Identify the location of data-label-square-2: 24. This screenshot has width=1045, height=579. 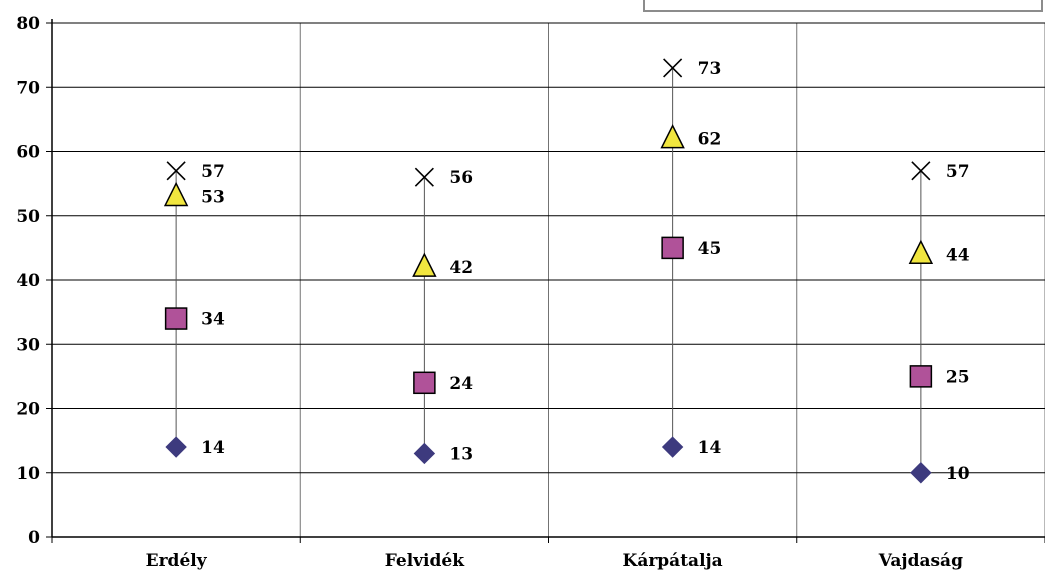
(461, 384).